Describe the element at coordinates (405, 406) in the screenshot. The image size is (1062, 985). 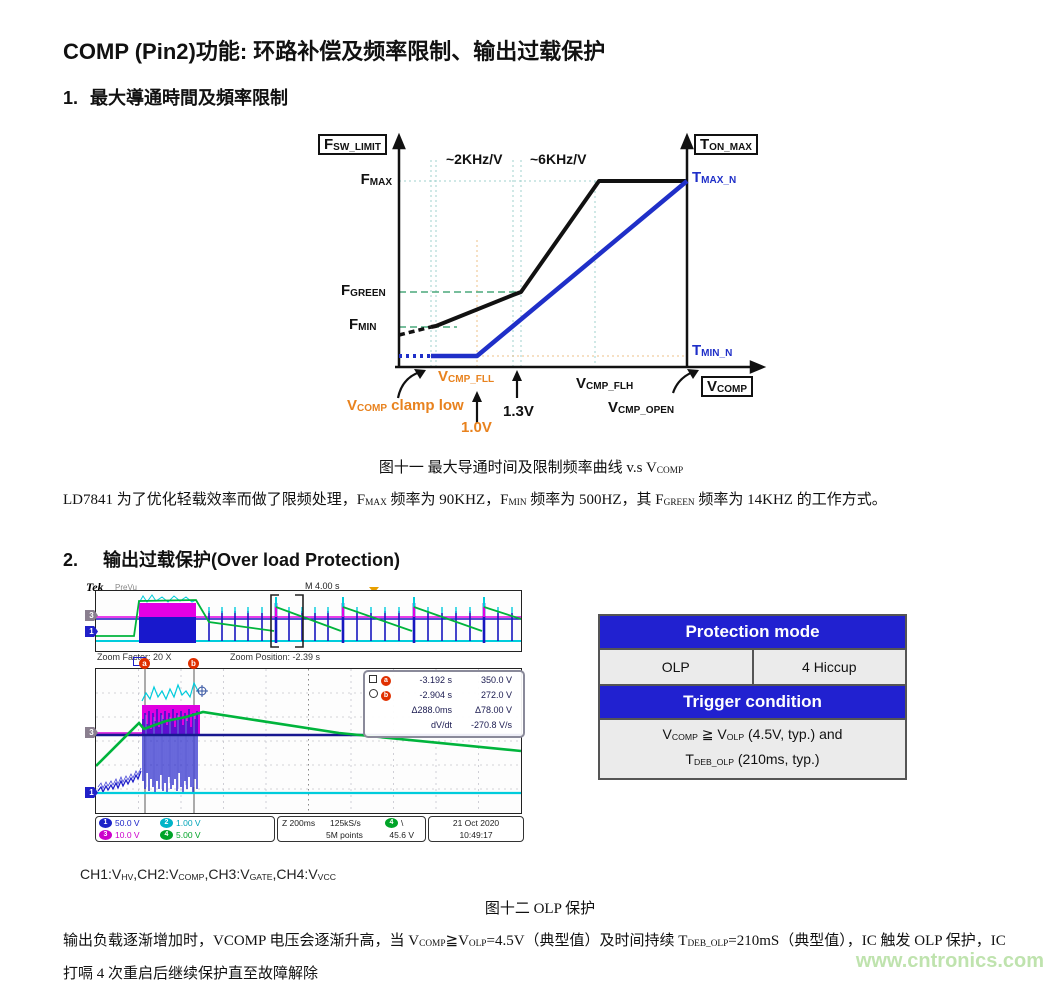
I see `vcomp-clamp-low-label: VCOMP clamp low` at that location.